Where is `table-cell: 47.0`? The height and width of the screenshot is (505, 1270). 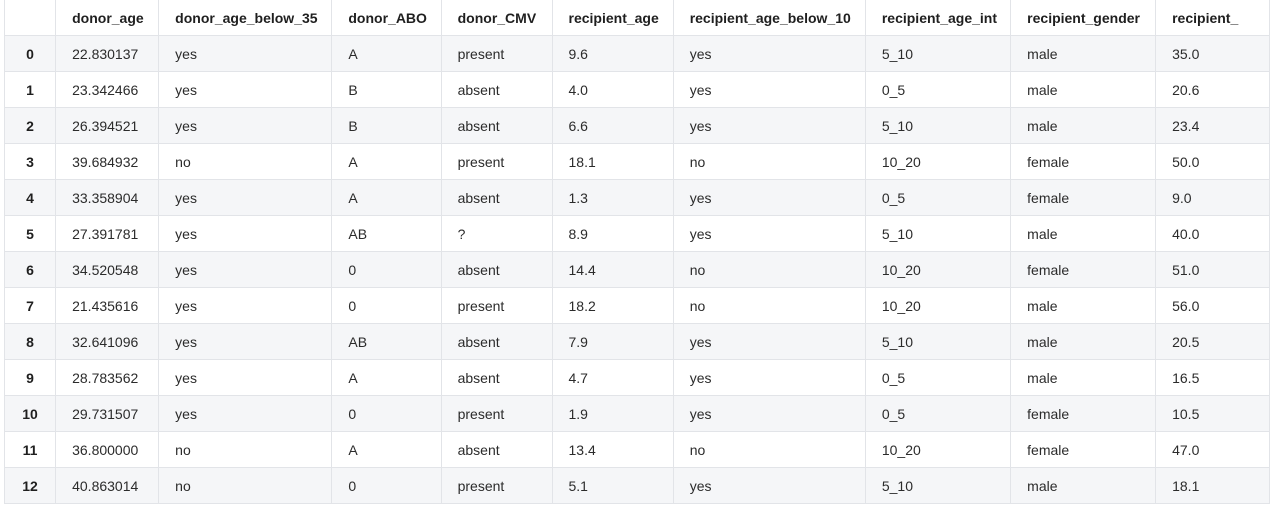
table-cell: 47.0 is located at coordinates (1212, 449).